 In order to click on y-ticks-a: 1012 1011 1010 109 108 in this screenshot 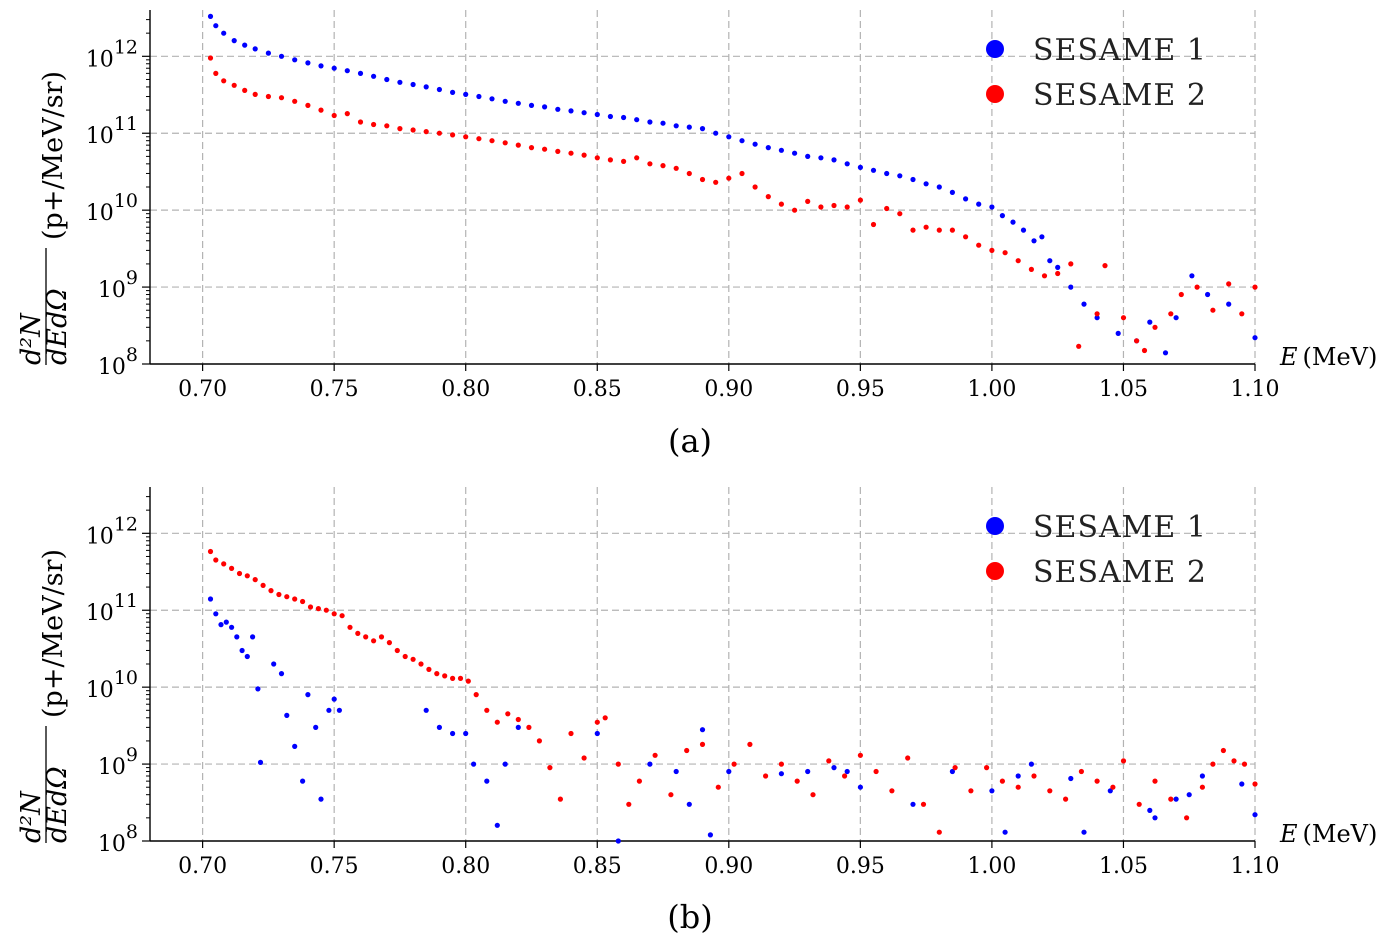, I will do `click(118, 208)`.